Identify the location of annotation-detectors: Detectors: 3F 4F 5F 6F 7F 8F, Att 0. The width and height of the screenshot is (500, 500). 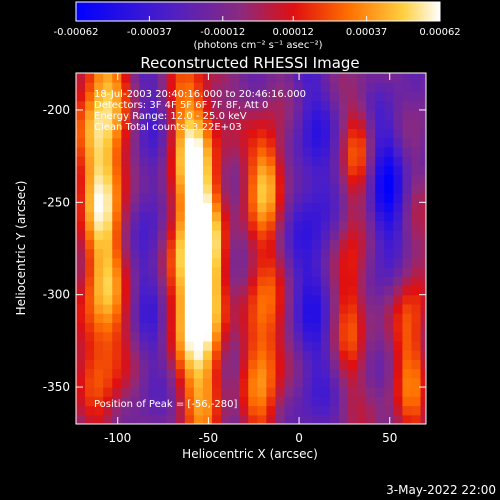
(181, 105).